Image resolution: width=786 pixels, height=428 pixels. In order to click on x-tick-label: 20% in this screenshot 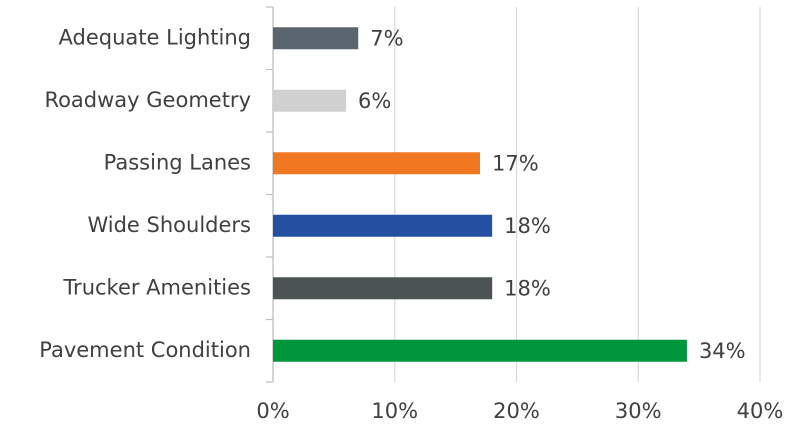, I will do `click(516, 411)`.